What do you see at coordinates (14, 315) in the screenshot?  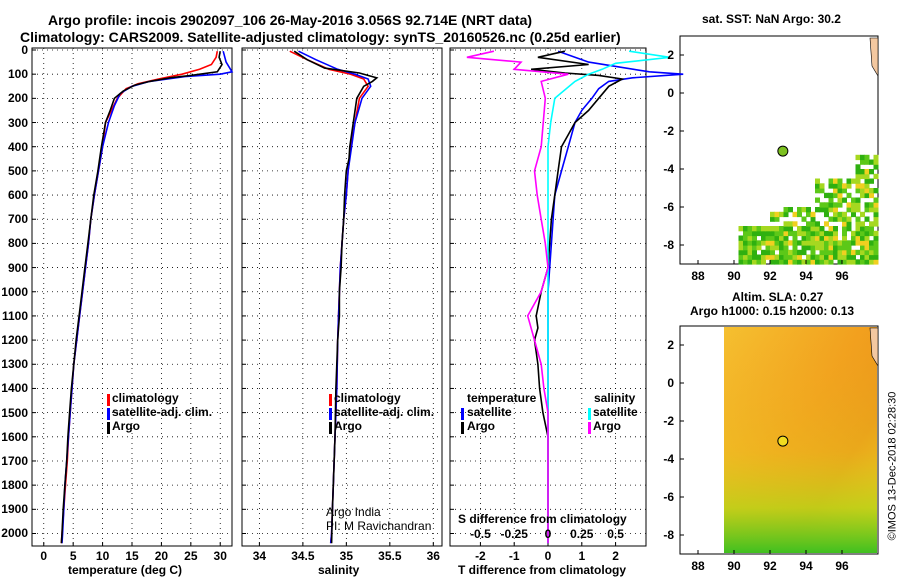 I see `depth-tick-label: 1100` at bounding box center [14, 315].